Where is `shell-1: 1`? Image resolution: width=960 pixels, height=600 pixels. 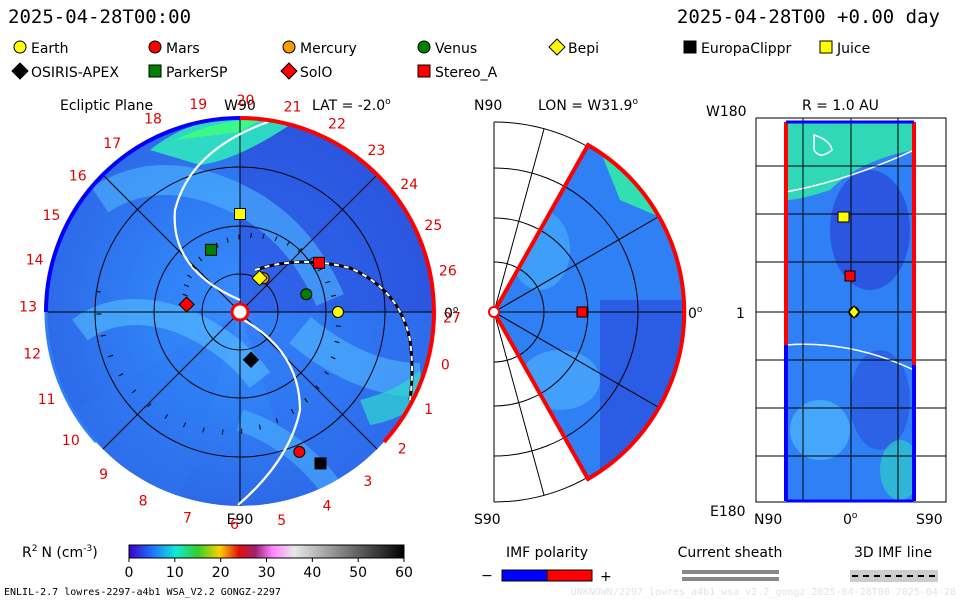 shell-1: 1 is located at coordinates (740, 314).